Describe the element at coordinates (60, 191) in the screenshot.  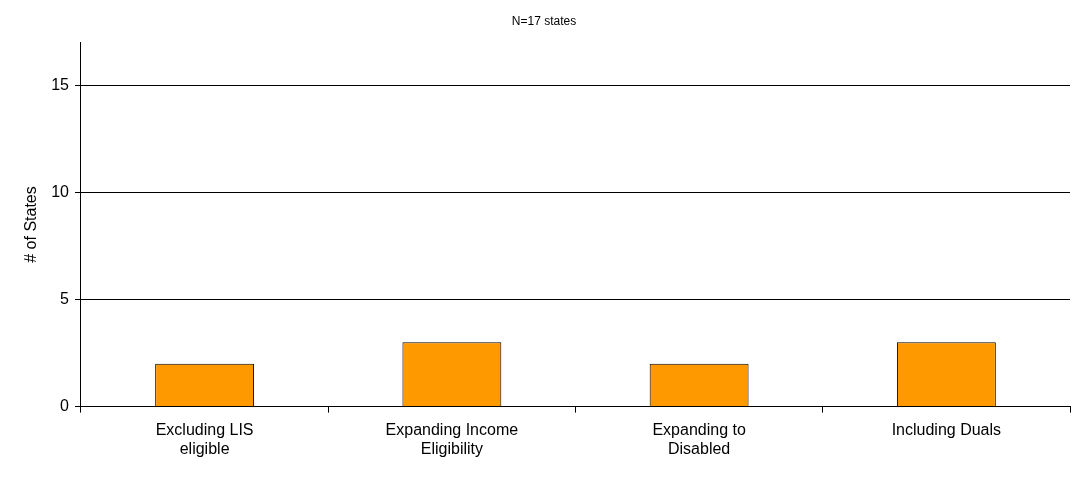
I see `y-tick-label: 10` at that location.